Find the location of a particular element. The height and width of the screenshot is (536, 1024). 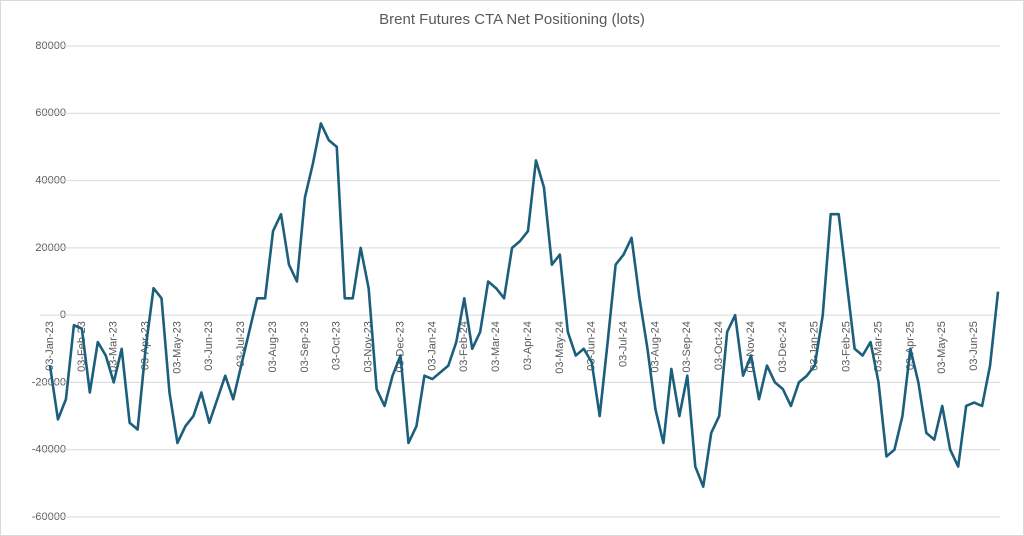

x-tick-label: 03-Jul-24 is located at coordinates (623, 344).